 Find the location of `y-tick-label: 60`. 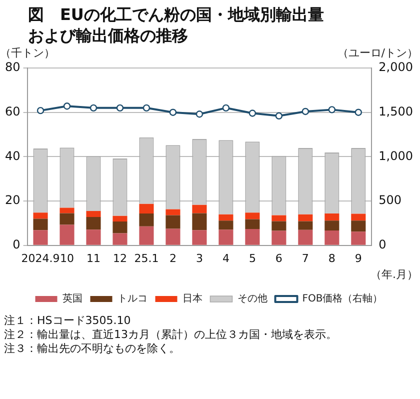

y-tick-label: 60 is located at coordinates (12, 111).